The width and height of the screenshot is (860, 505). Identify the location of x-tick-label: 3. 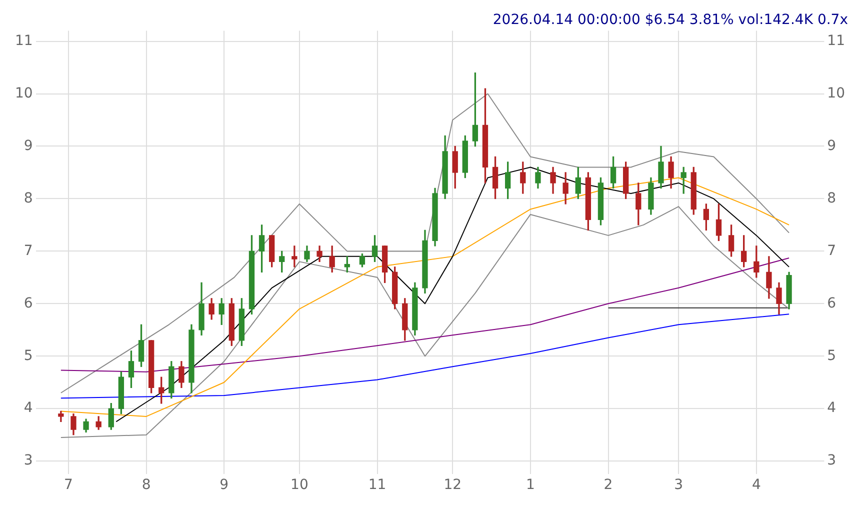
(679, 485).